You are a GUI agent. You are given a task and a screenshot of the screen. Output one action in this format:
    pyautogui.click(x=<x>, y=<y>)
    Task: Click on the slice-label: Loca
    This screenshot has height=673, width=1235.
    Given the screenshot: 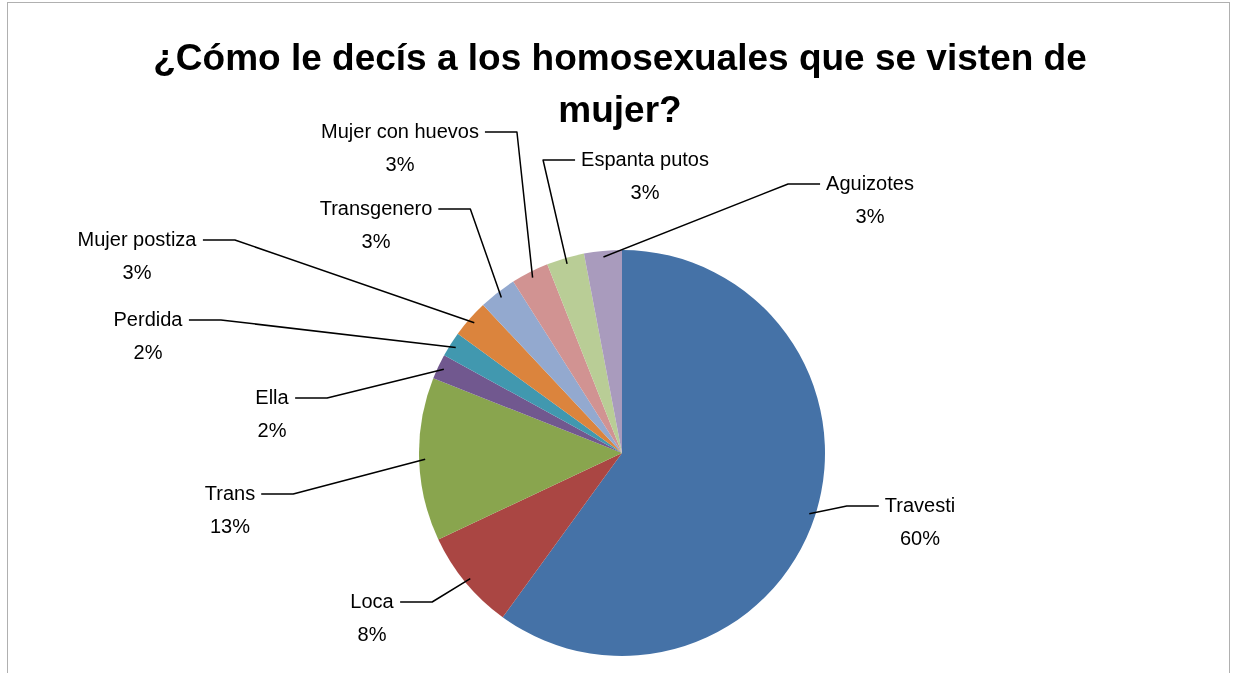 What is the action you would take?
    pyautogui.click(x=372, y=601)
    